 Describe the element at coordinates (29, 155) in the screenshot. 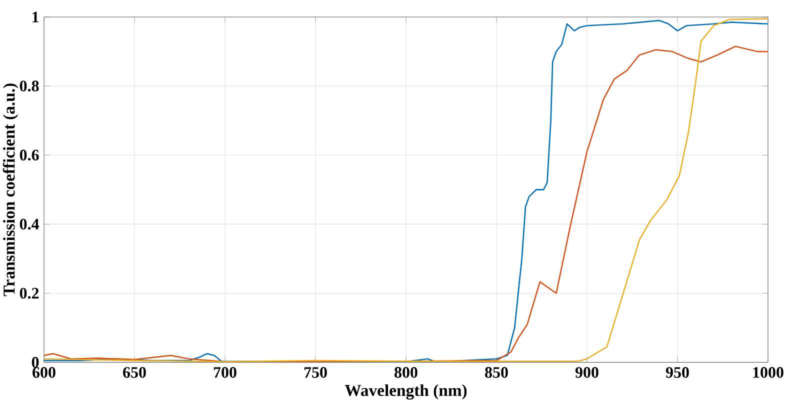

I see `y-tick-label: 0.6` at that location.